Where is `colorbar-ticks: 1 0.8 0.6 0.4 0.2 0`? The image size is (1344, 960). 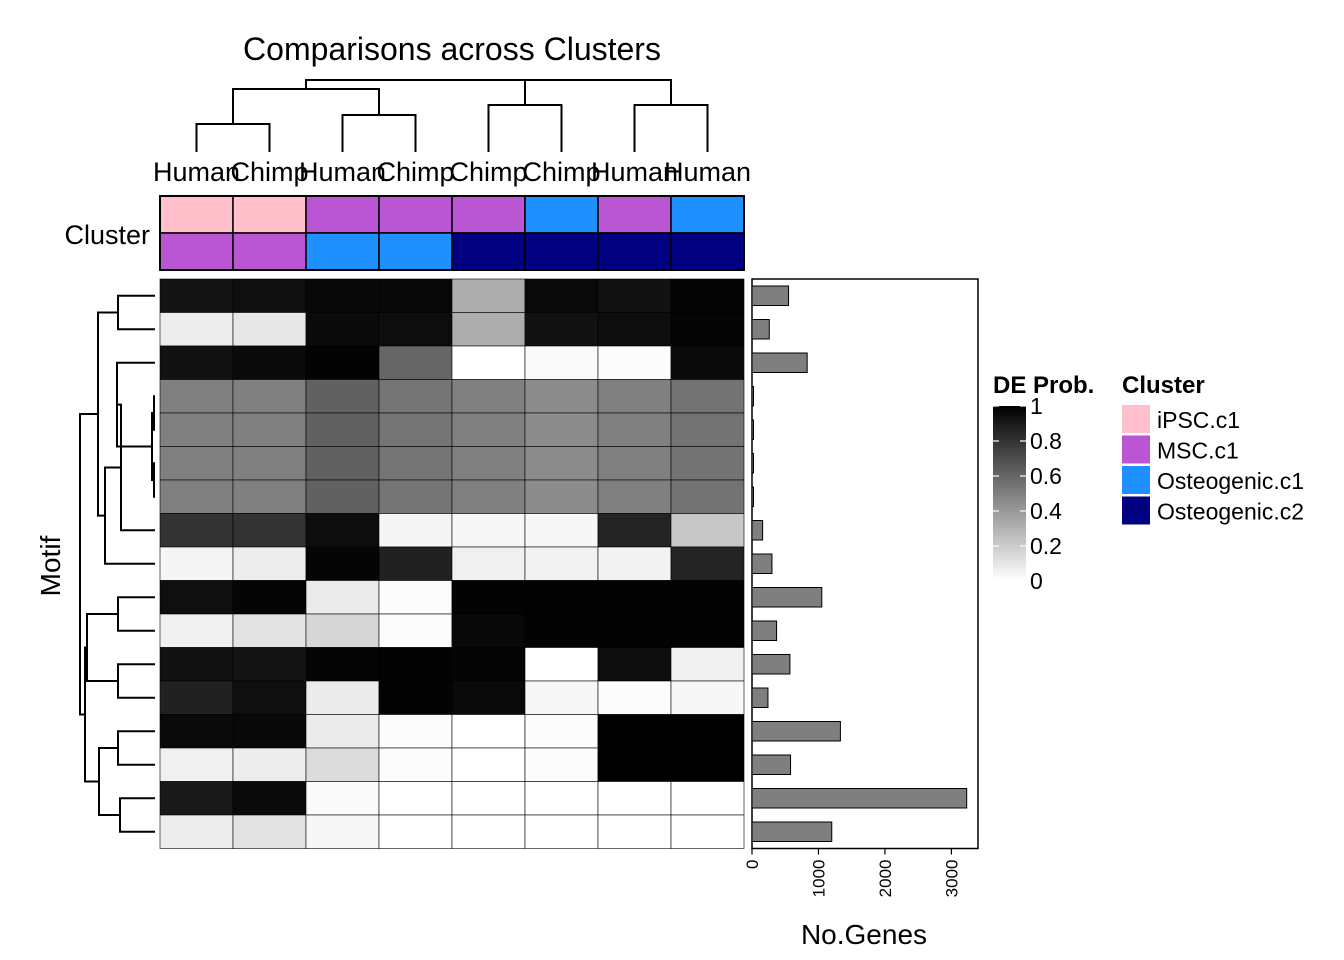
colorbar-ticks: 1 0.8 0.6 0.4 0.2 0 is located at coordinates (1027, 493).